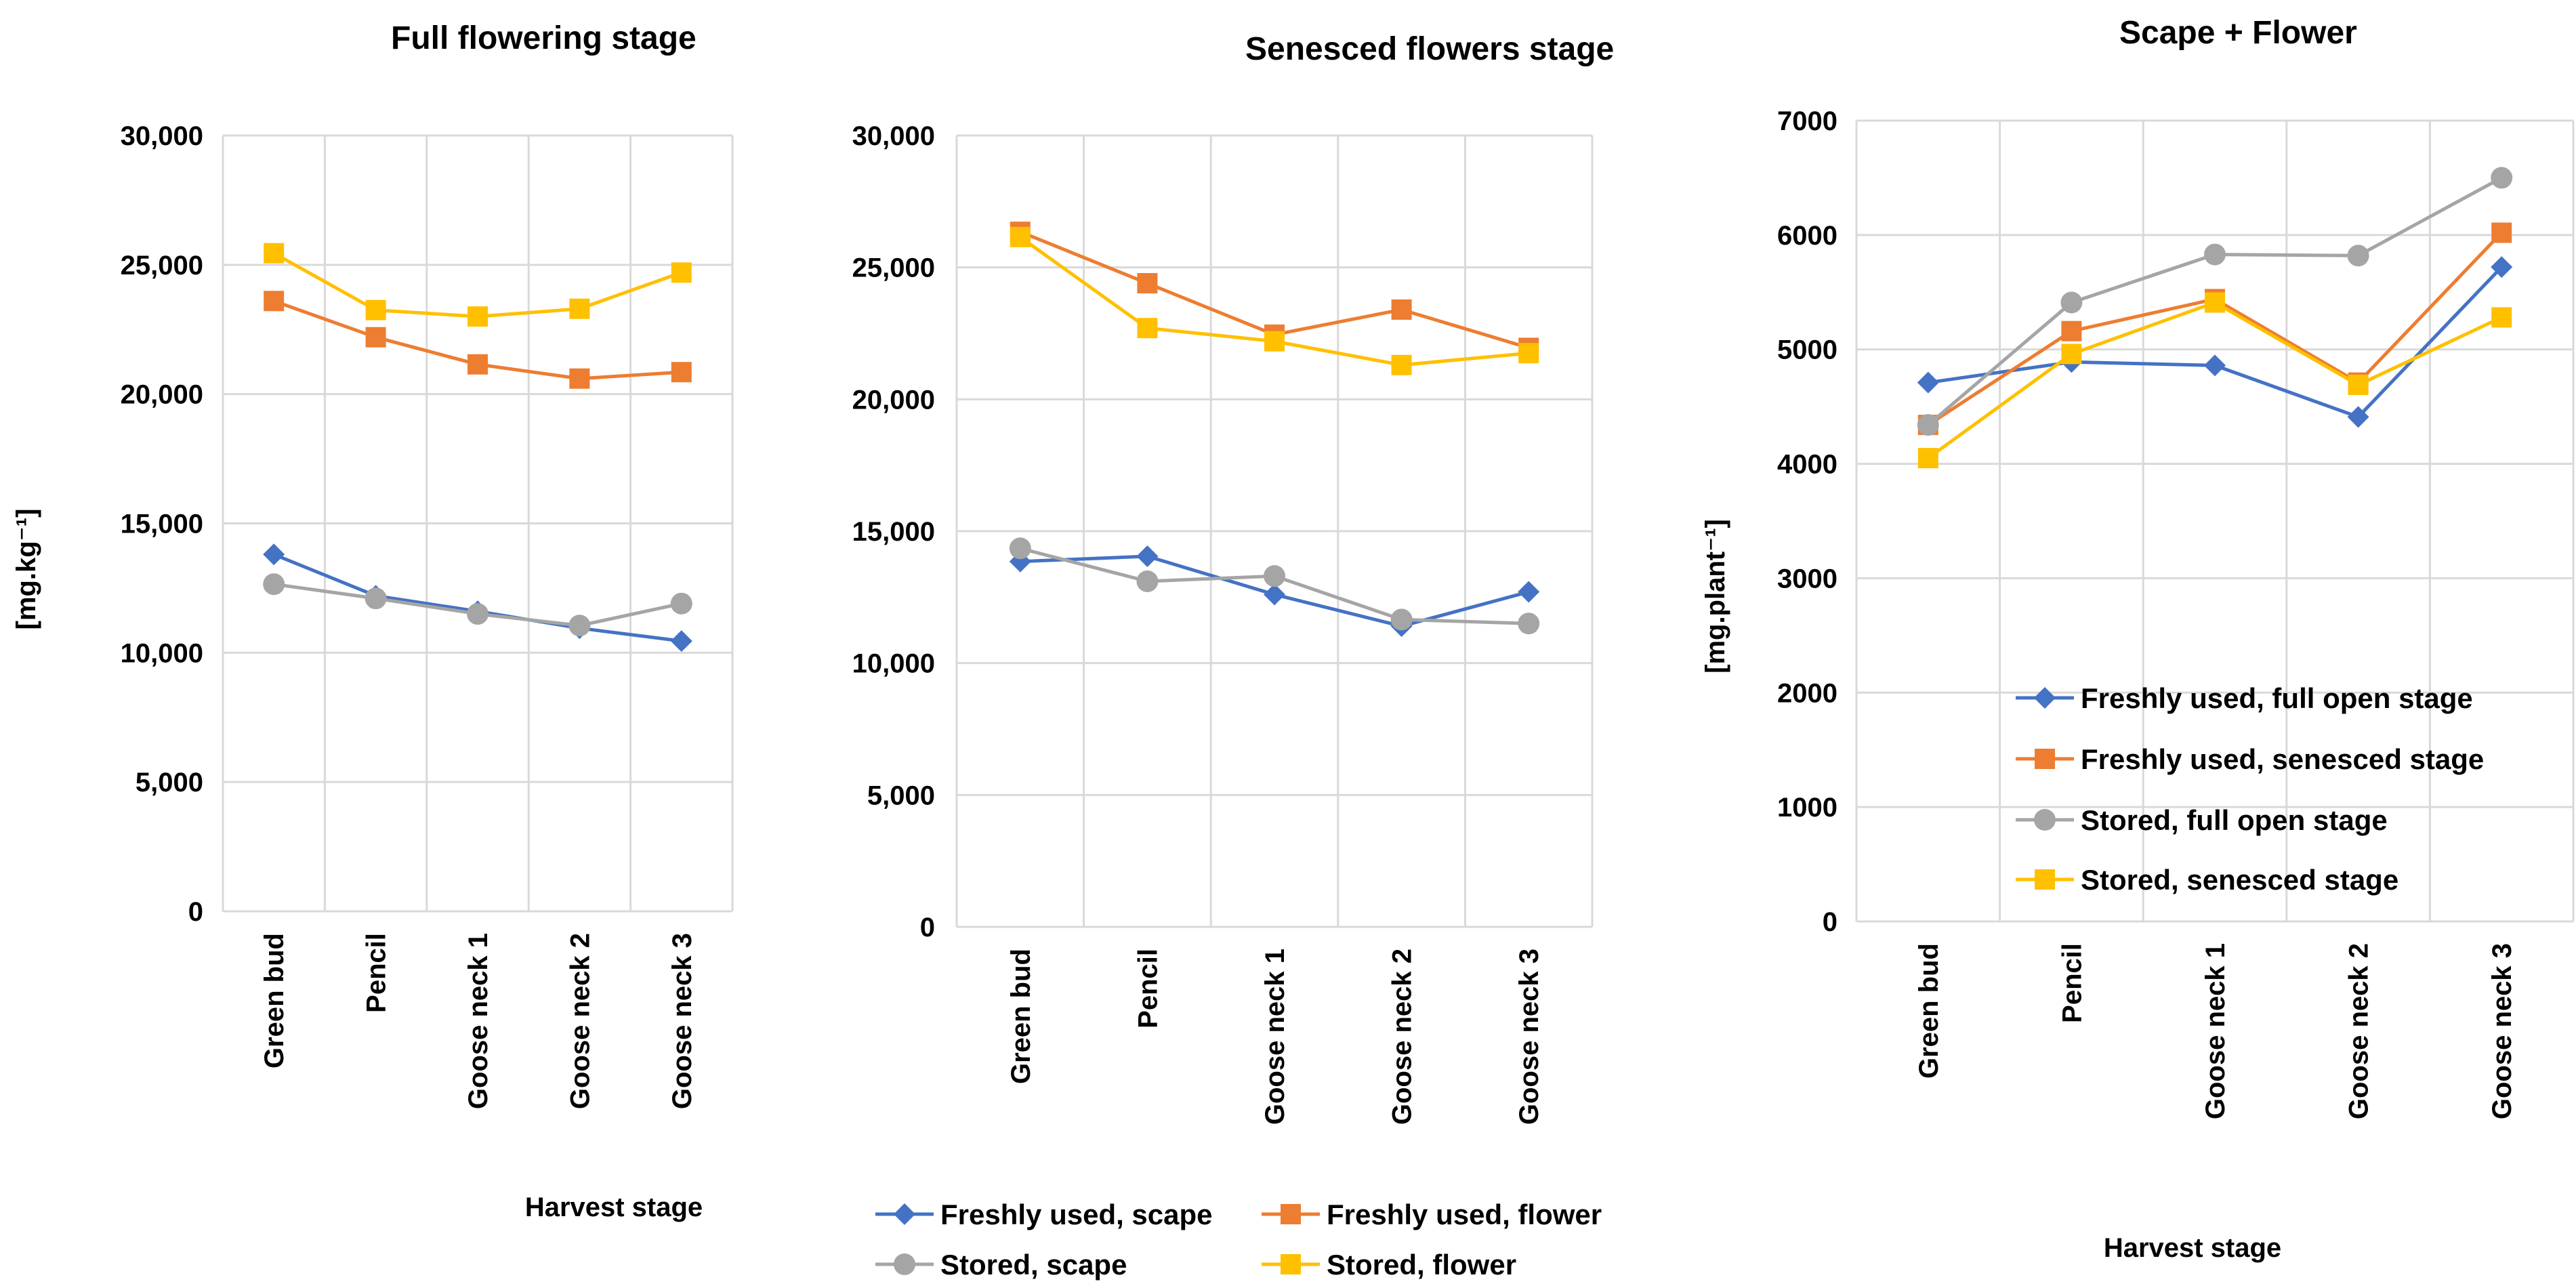  Describe the element at coordinates (2239, 880) in the screenshot. I see `legend-label: Stored, senesced stage` at that location.